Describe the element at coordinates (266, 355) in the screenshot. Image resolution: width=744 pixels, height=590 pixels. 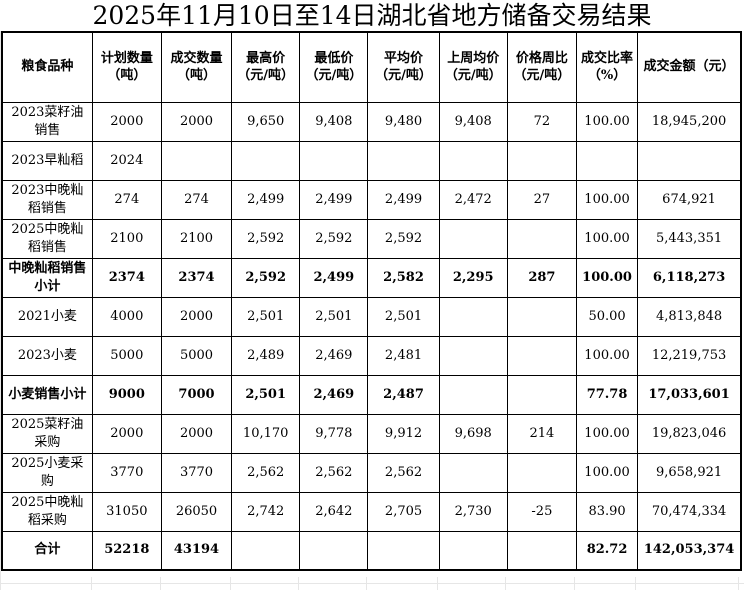
I see `table-cell: 2,489` at that location.